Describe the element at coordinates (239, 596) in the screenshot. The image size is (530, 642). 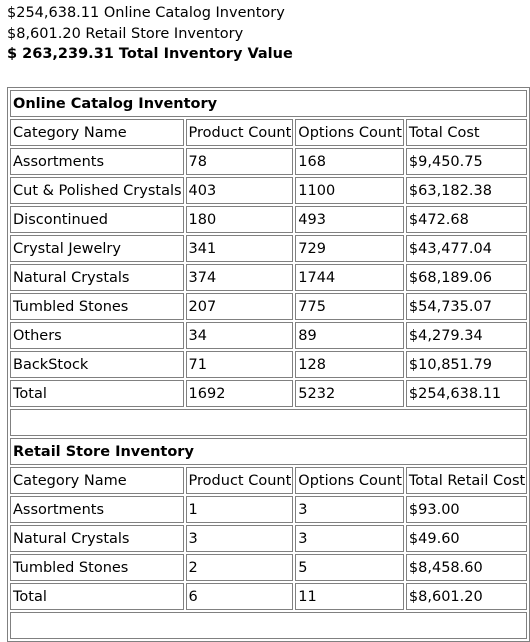
I see `cell-product-count: 6` at that location.